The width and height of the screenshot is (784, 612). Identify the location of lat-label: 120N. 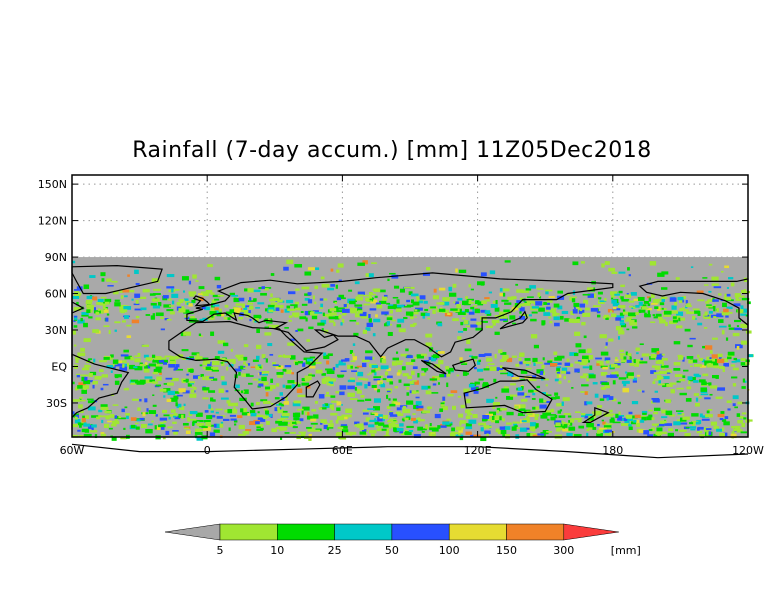
(52, 221).